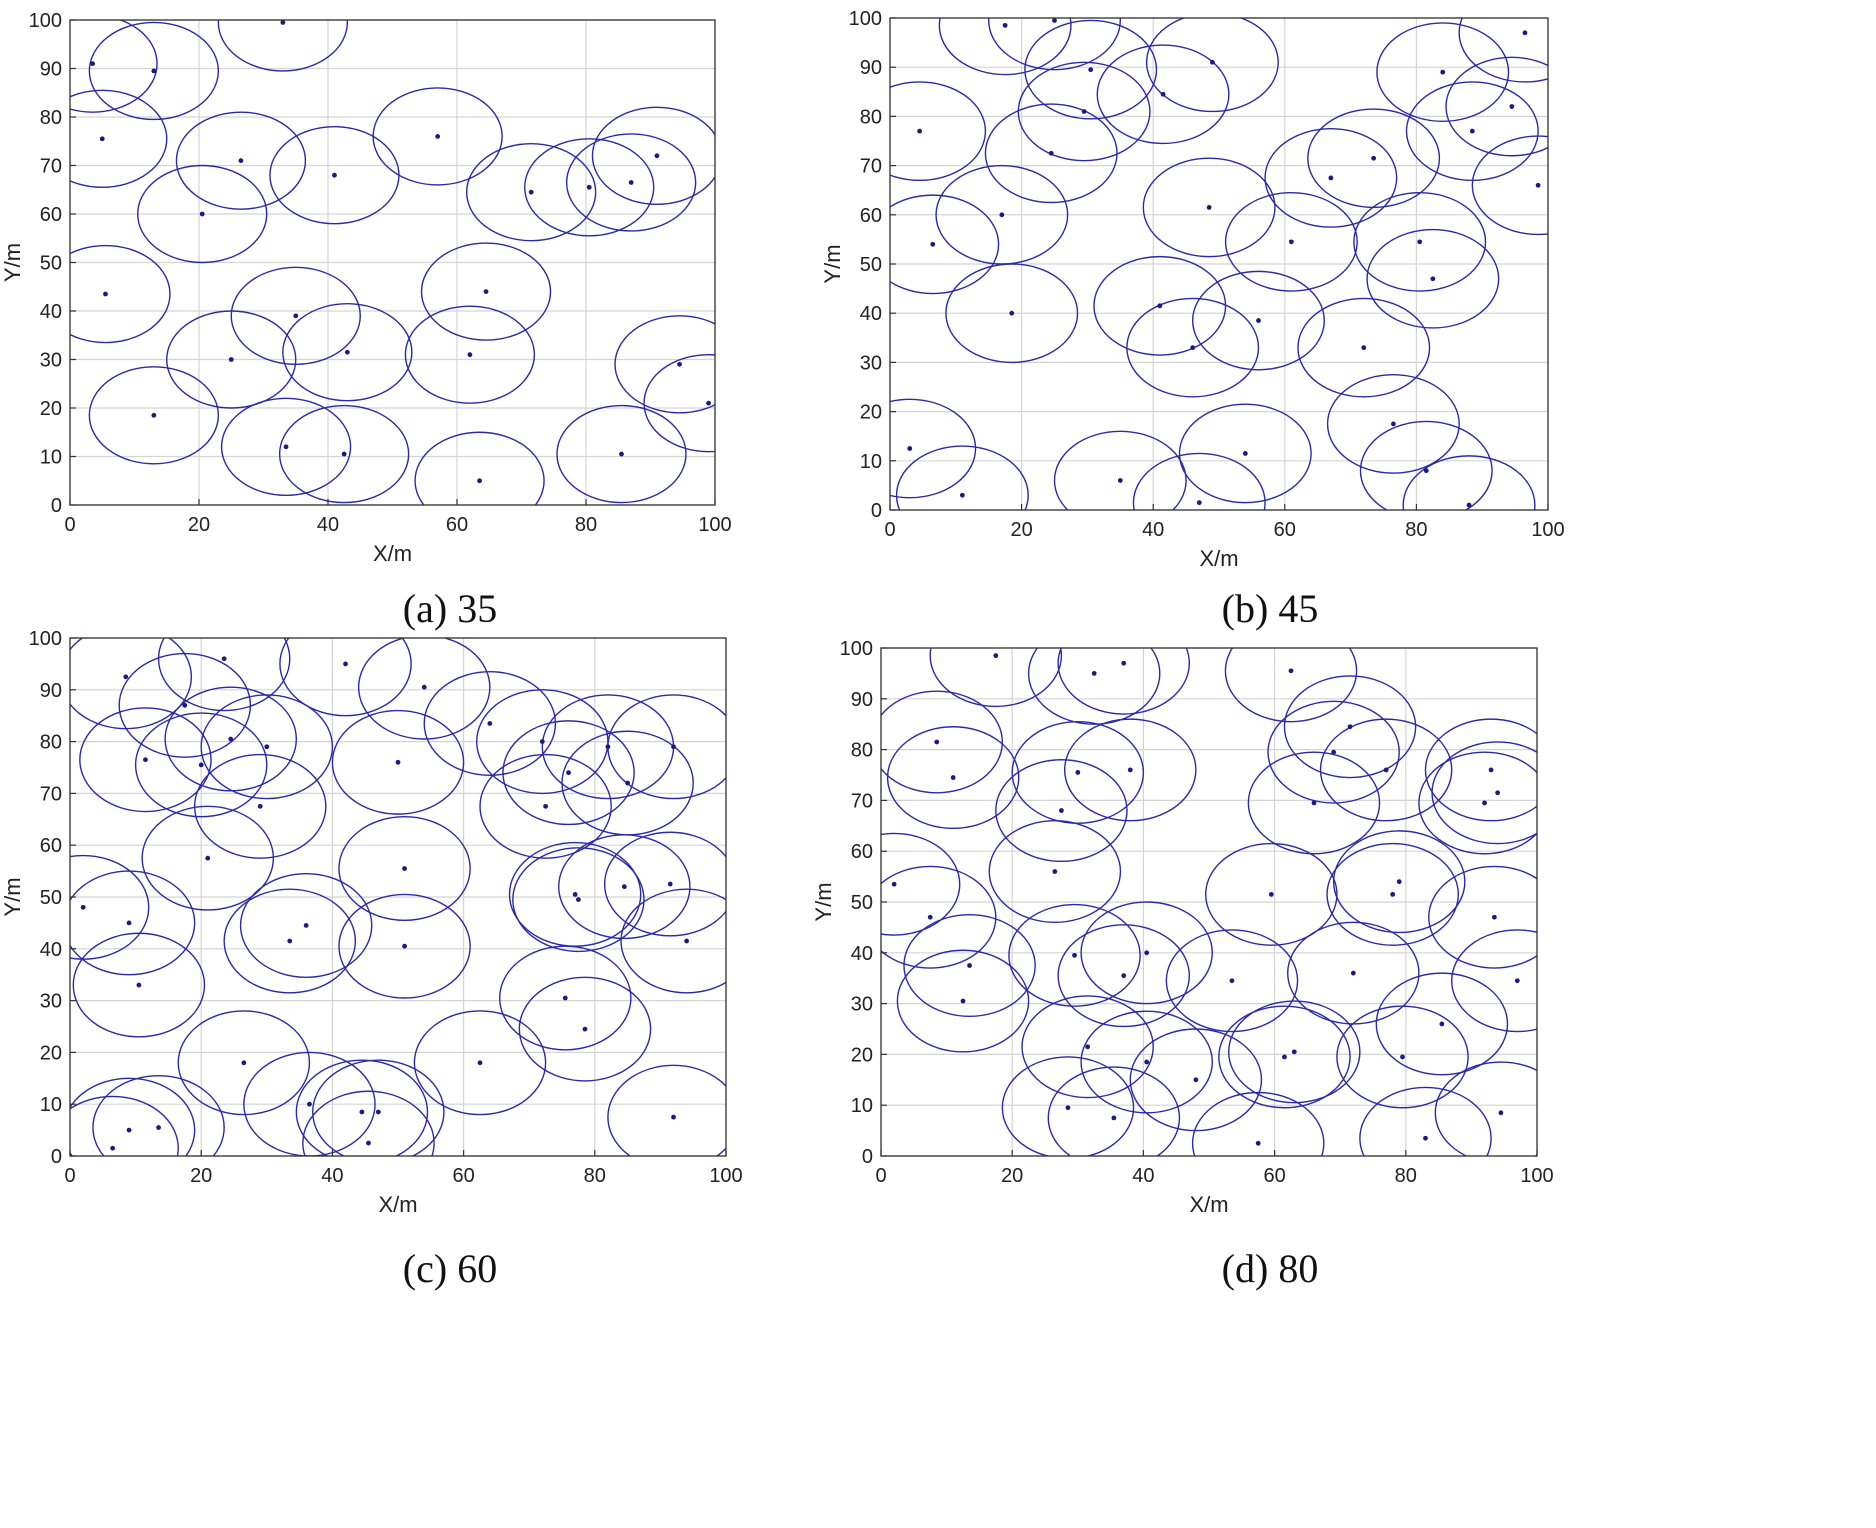  Describe the element at coordinates (856, 649) in the screenshot. I see `y-tick-label: 100` at that location.